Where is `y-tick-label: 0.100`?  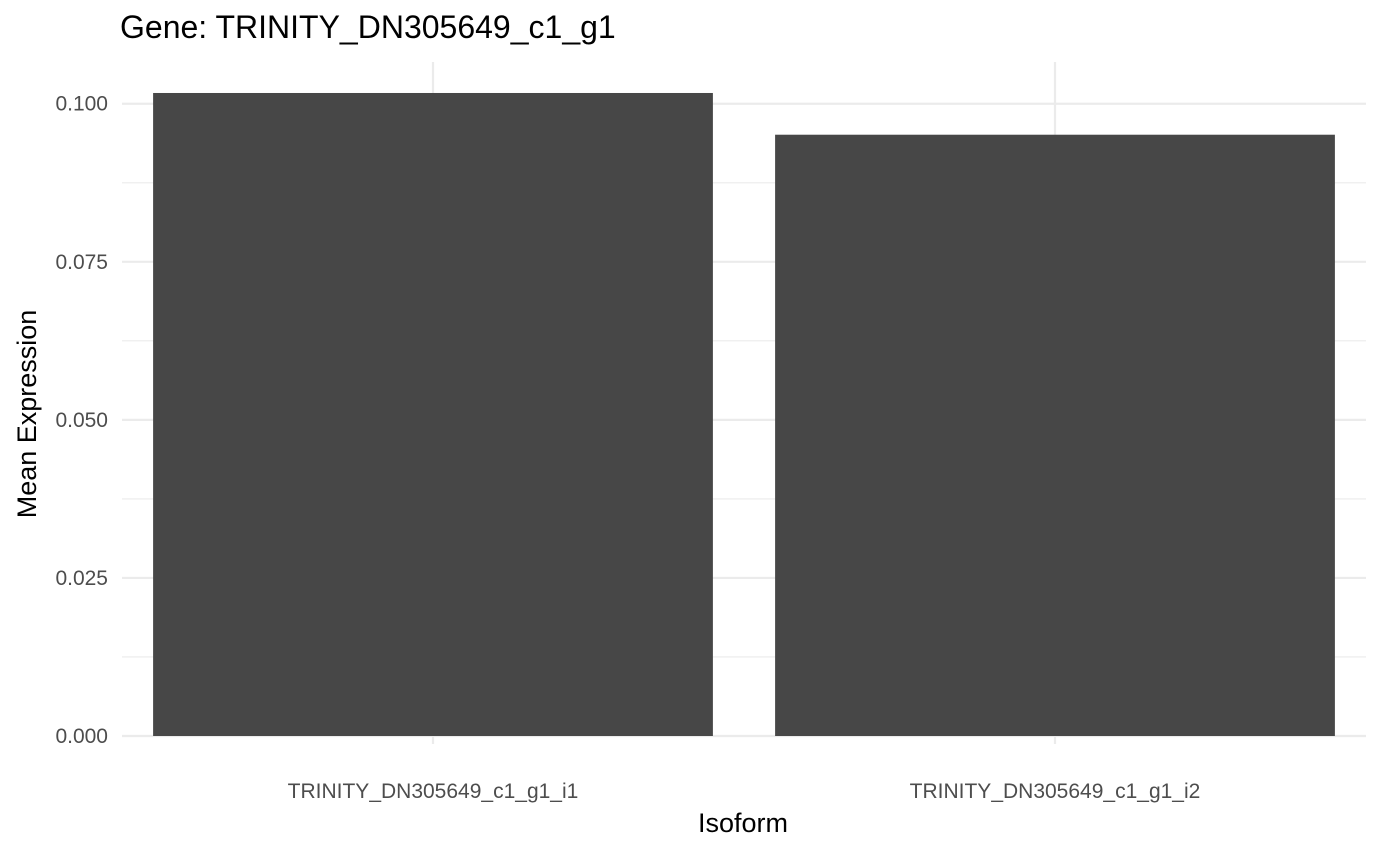 y-tick-label: 0.100 is located at coordinates (81, 104).